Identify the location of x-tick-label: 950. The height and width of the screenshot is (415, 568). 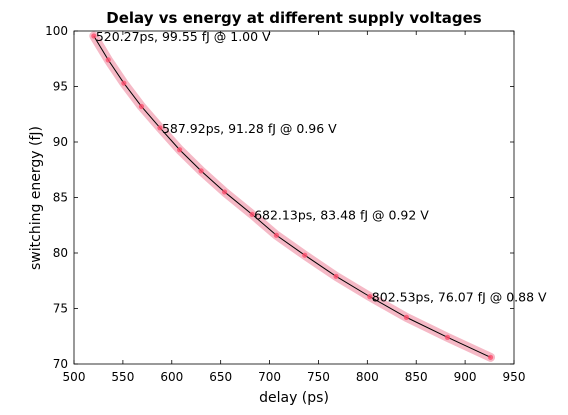
(514, 377).